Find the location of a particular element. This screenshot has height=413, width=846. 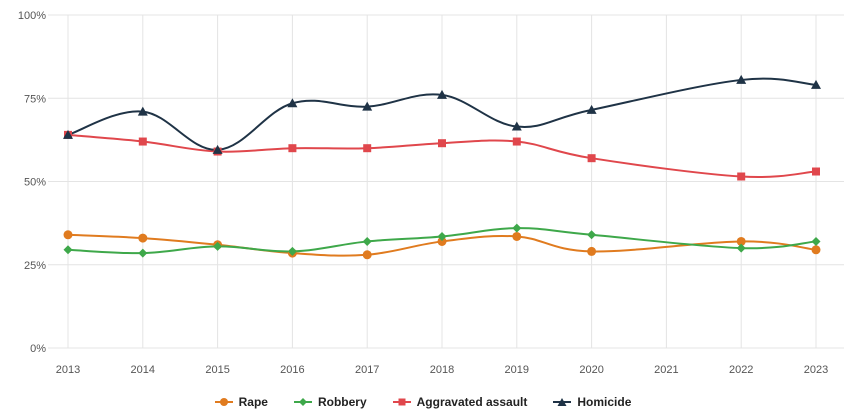

y-tick-label: 75% is located at coordinates (35, 99).